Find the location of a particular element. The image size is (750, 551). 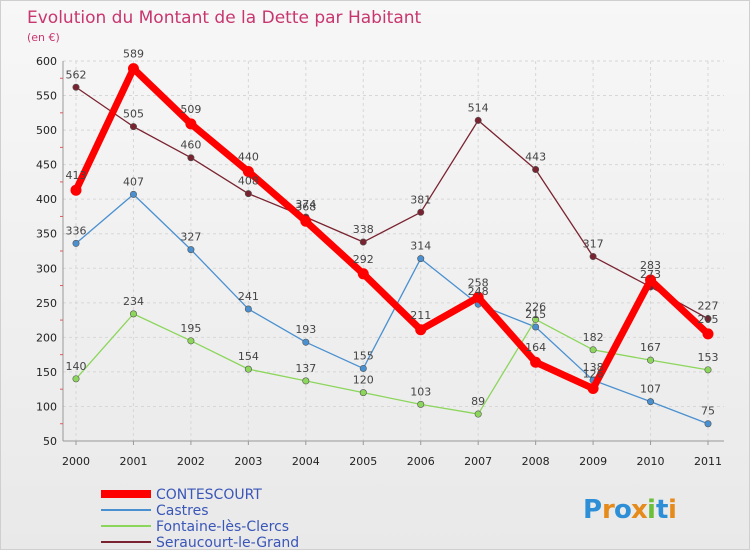

legend-label: CONTESCOURT is located at coordinates (209, 495).